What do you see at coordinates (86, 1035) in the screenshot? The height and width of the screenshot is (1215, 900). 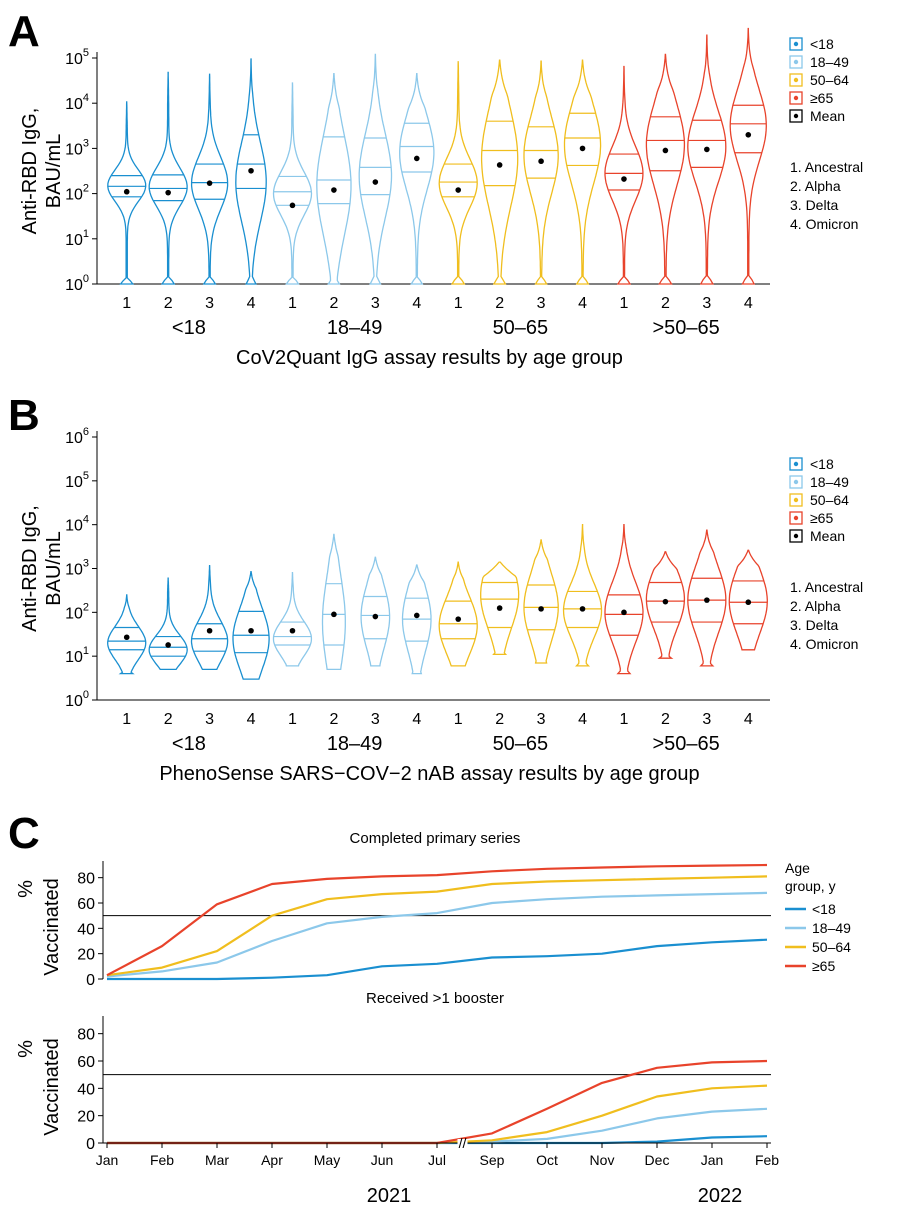 I see `y-tick-label: 80` at bounding box center [86, 1035].